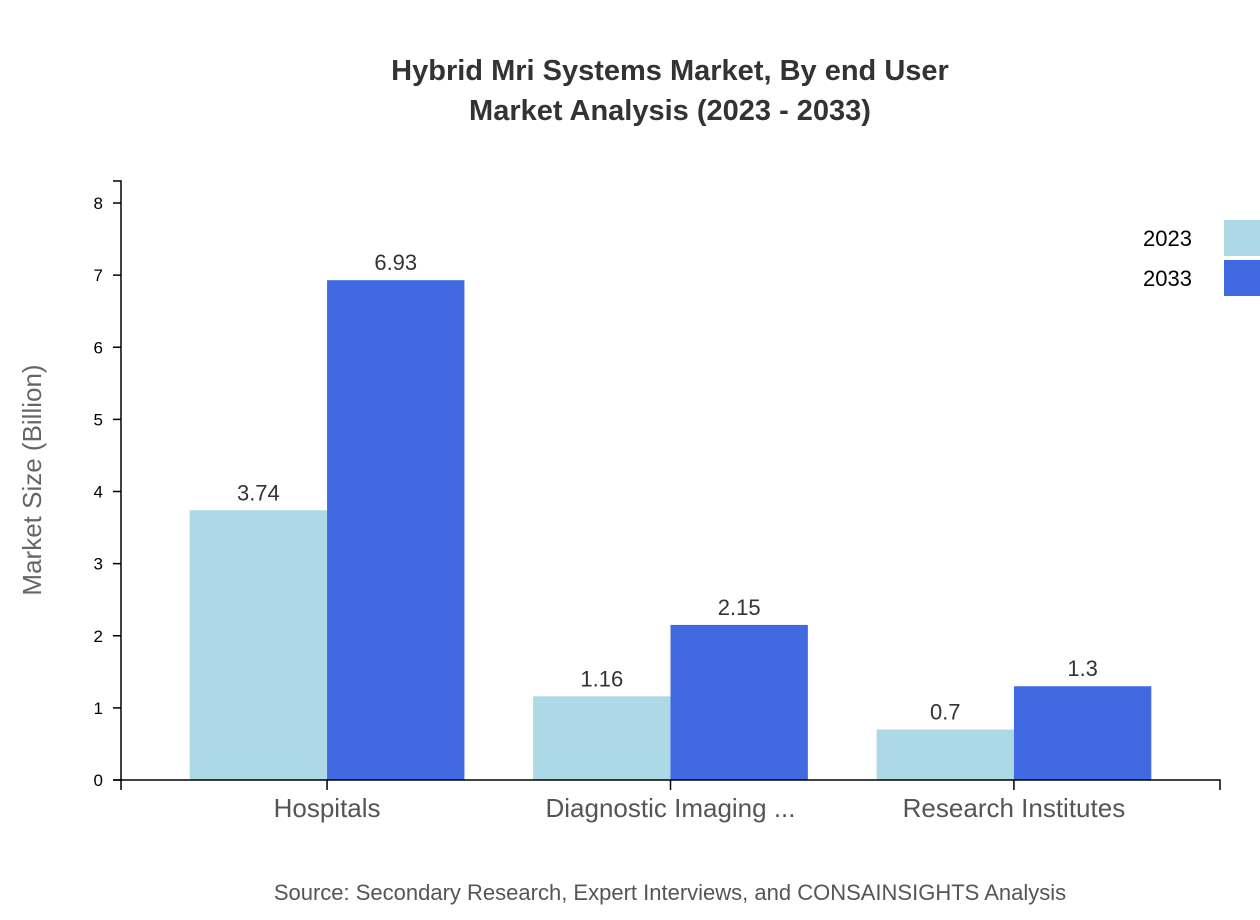 The image size is (1260, 920). I want to click on y-tick-label: 3, so click(98, 564).